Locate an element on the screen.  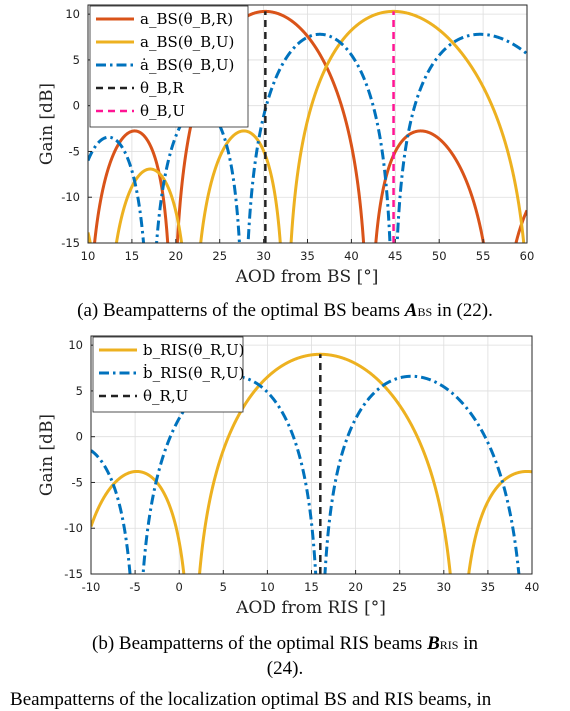
chart-b-ylabel: Gain [dB] is located at coordinates (47, 455).